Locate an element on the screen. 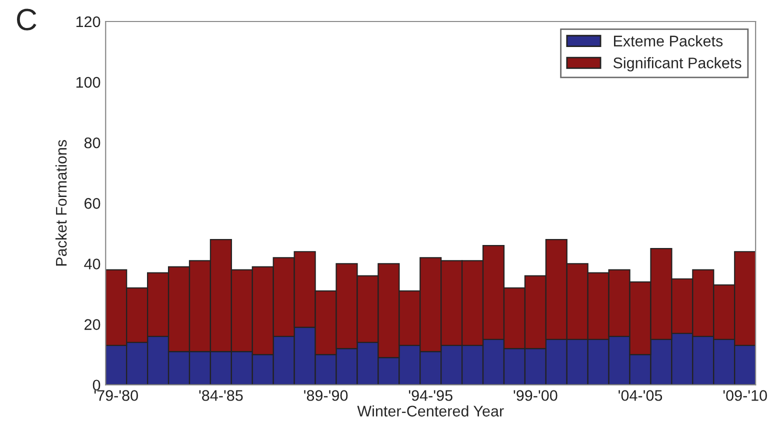 The image size is (771, 430). x-tick-label: '99-'00 is located at coordinates (536, 395).